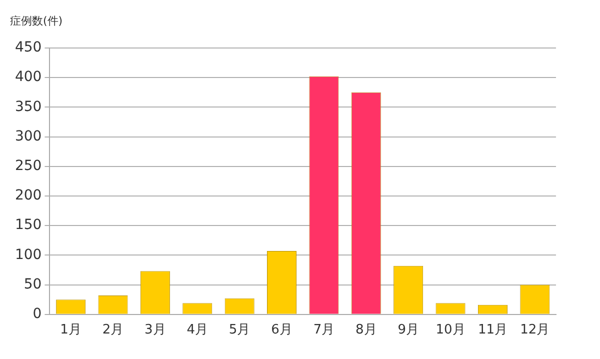  I want to click on x-tick-label: 6月, so click(281, 330).